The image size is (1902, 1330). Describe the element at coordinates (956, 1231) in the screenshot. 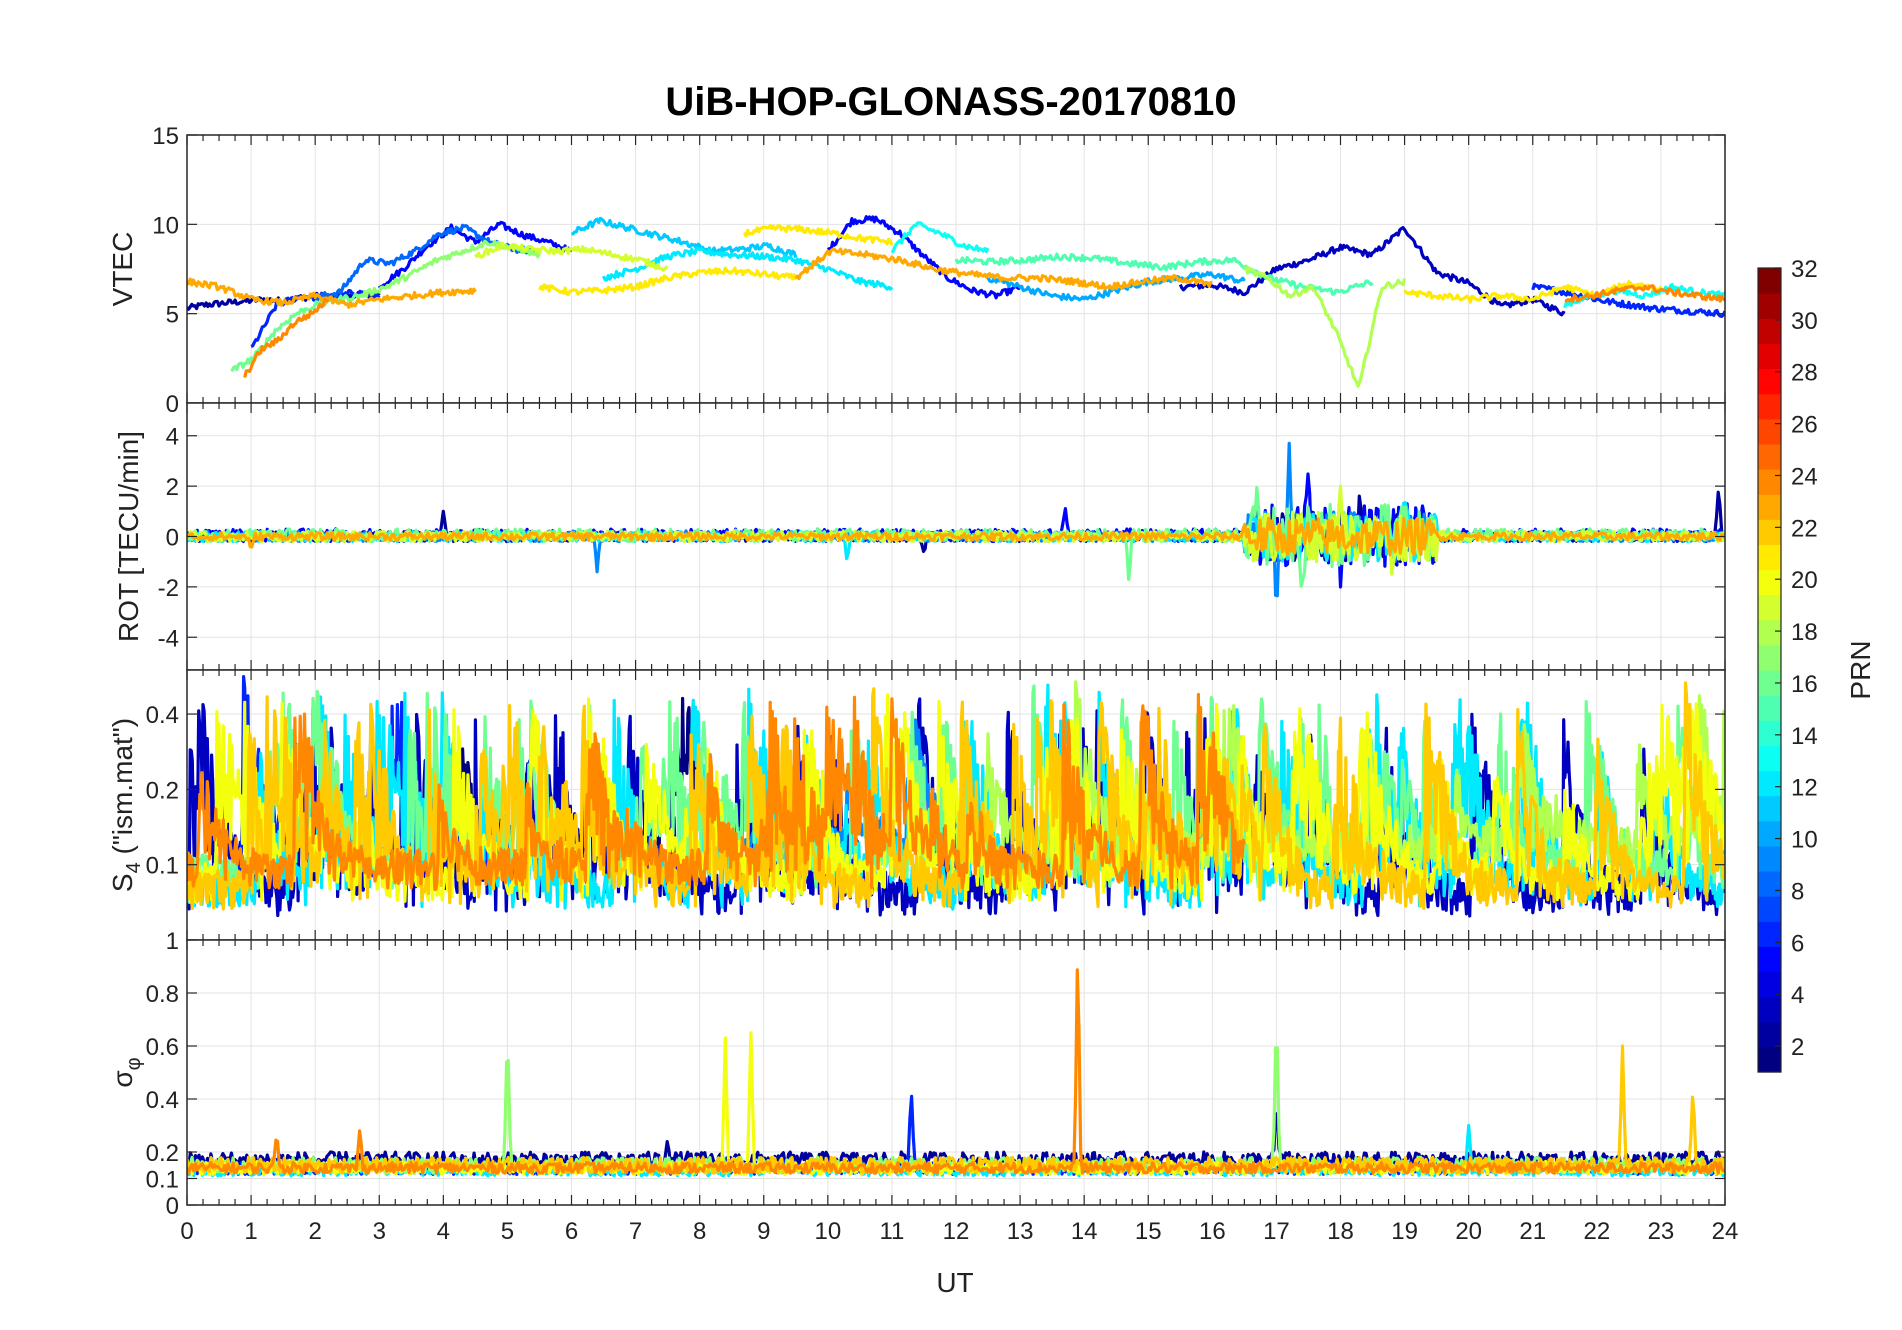

I see `x-tick-label: 12` at that location.